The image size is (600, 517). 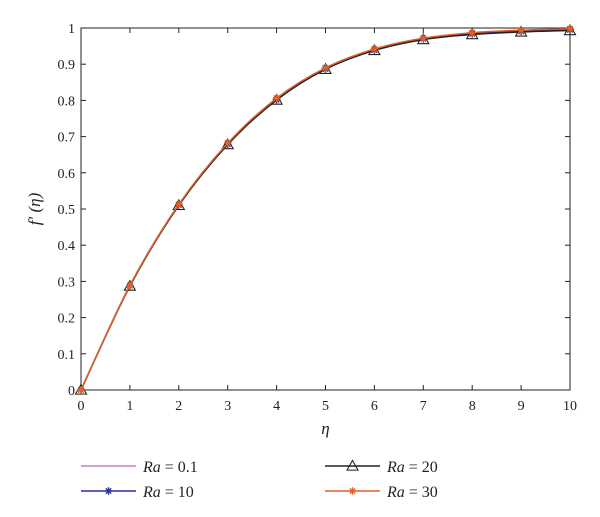 I want to click on legend-label-value: = 30, so click(x=421, y=492).